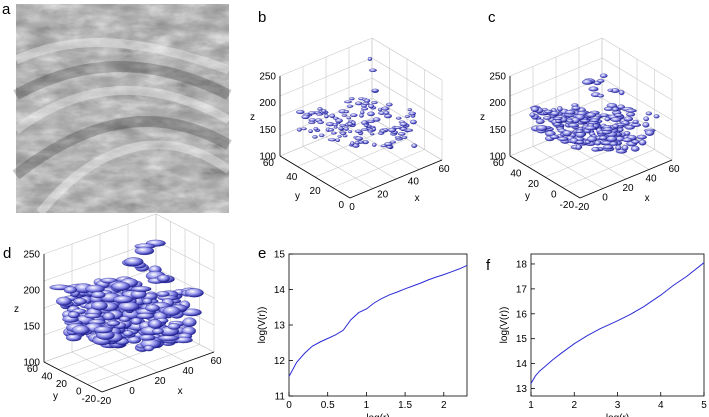 The image size is (709, 417). Describe the element at coordinates (328, 405) in the screenshot. I see `x-tick-label: 0.5` at that location.